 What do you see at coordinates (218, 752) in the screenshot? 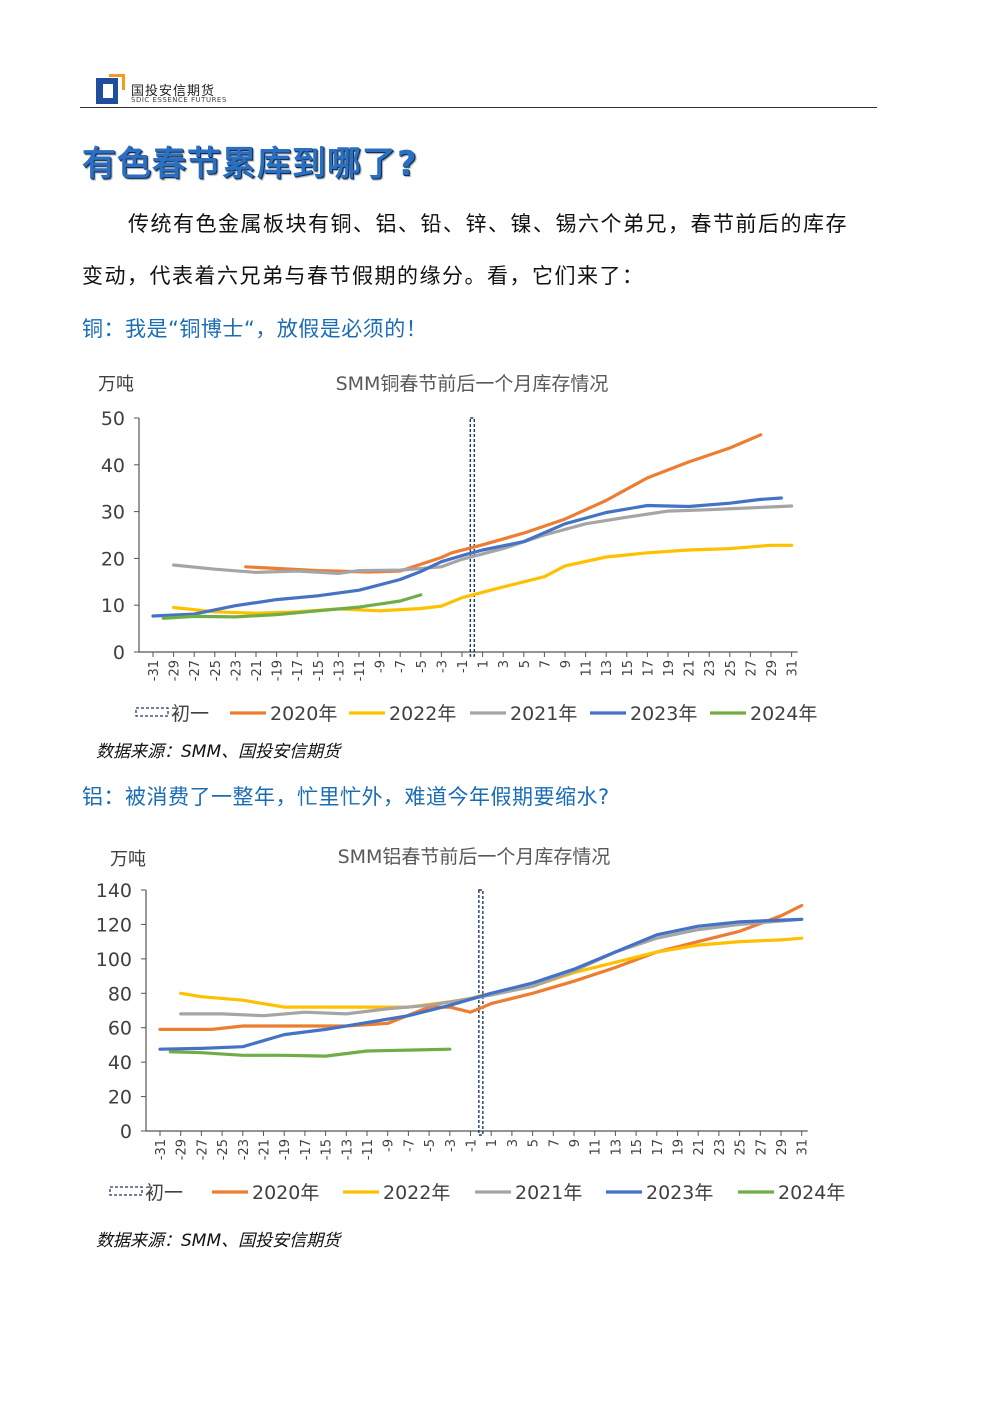
I see `copper-chart-source: 数据来源：SMM、国投安信期货` at bounding box center [218, 752].